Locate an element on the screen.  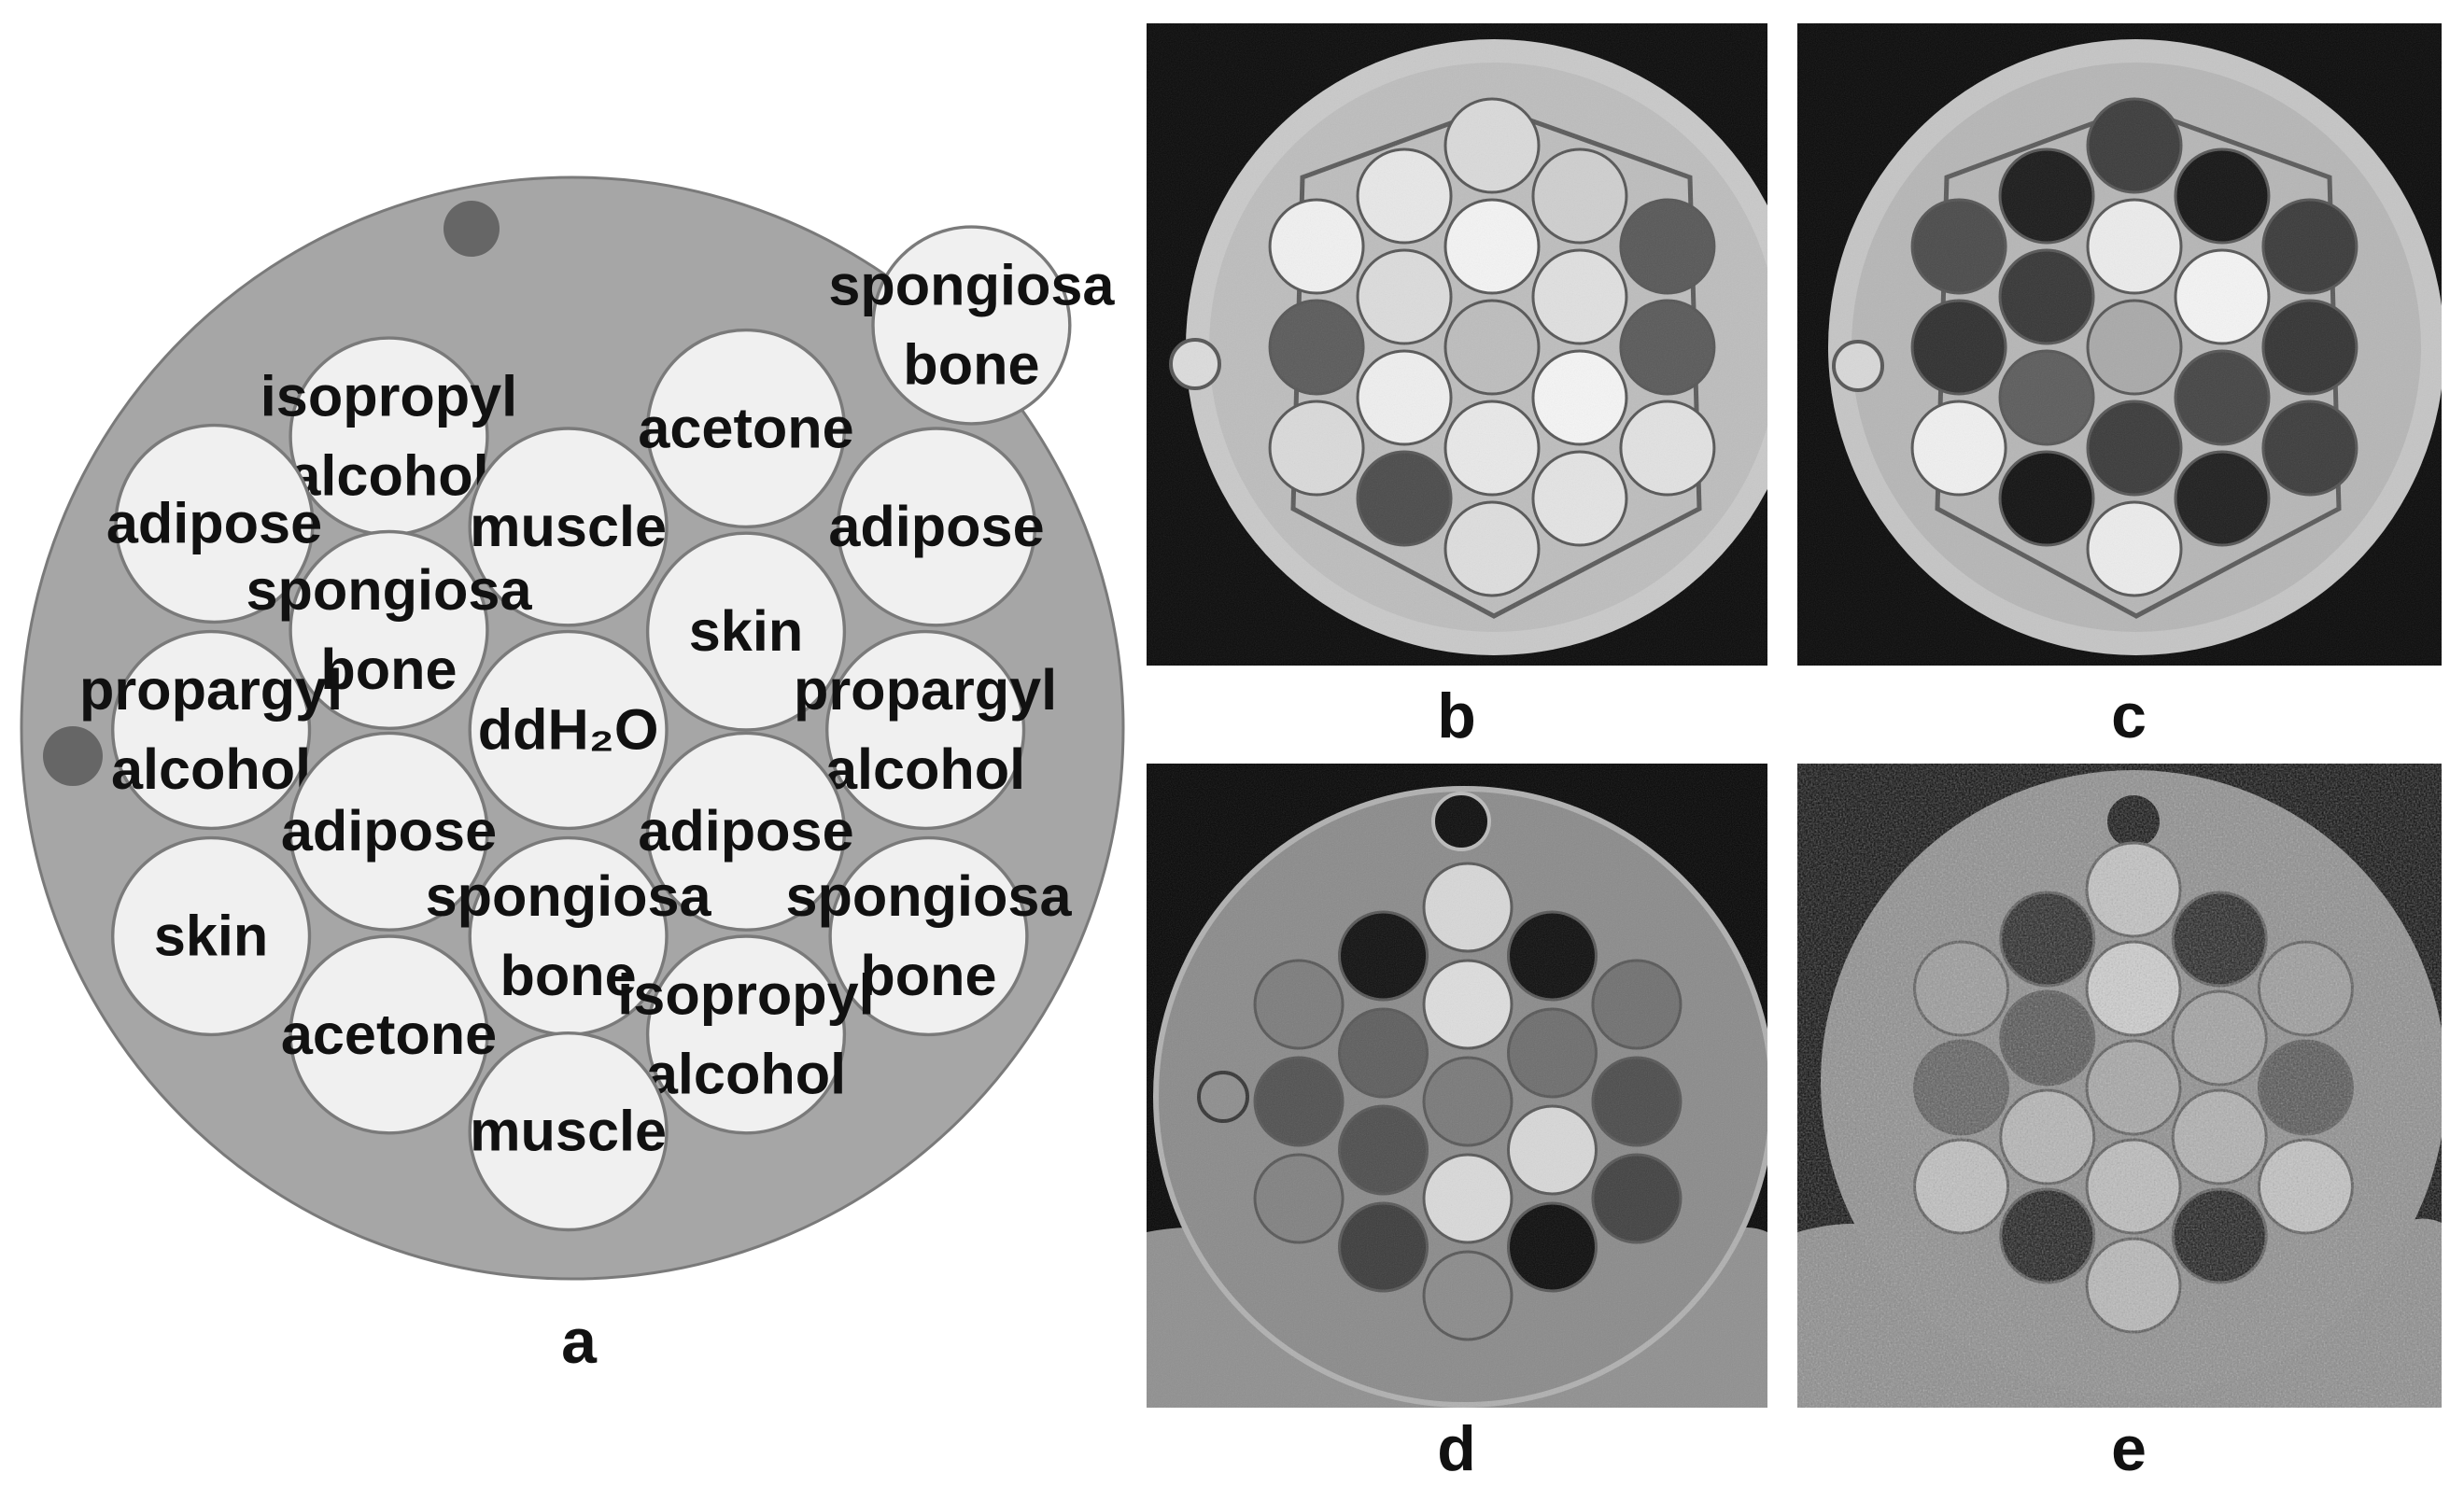
insert-label: ddH₂O is located at coordinates (568, 729).